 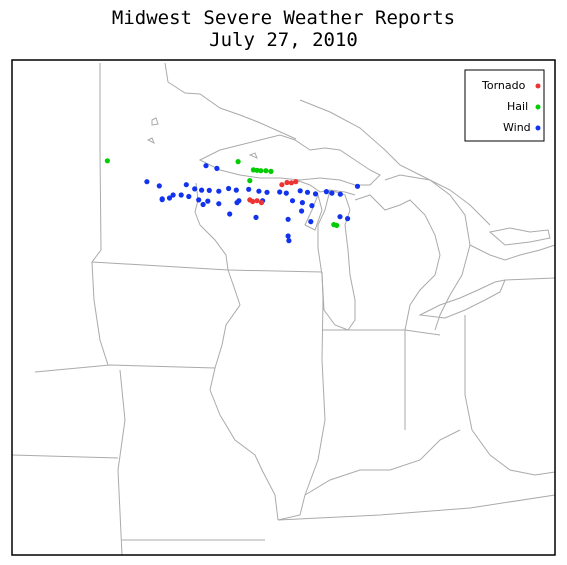 I want to click on legend-swatch-tornado, so click(x=538, y=86).